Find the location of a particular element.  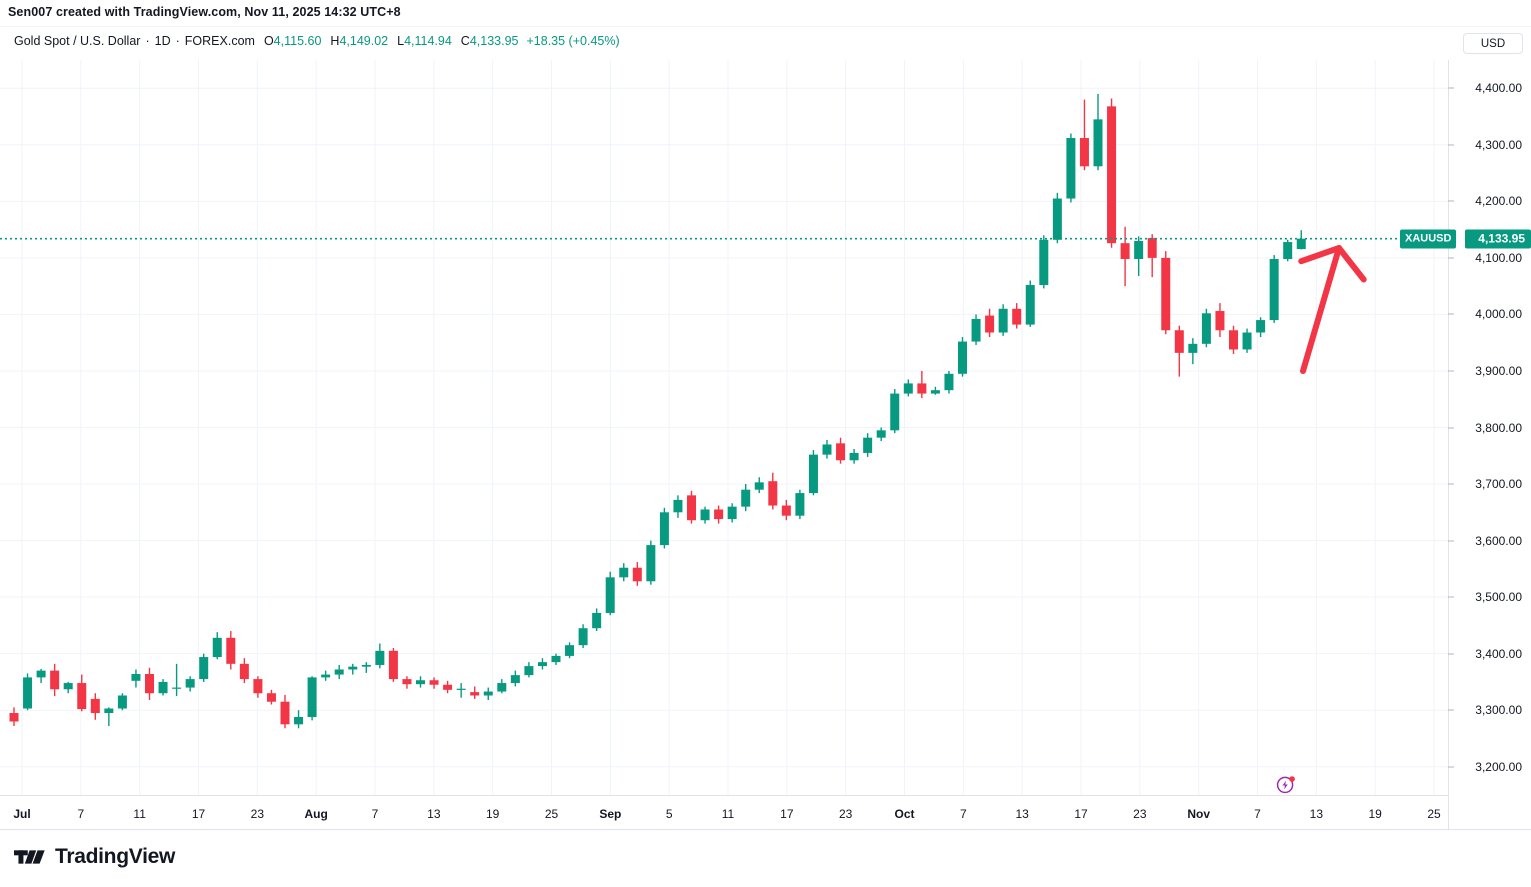

legend-exchange: FOREX.com is located at coordinates (219, 41).